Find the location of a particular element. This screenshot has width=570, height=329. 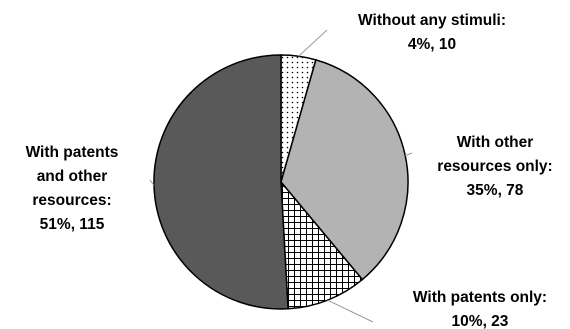

slice-label-line: With patents is located at coordinates (72, 152).